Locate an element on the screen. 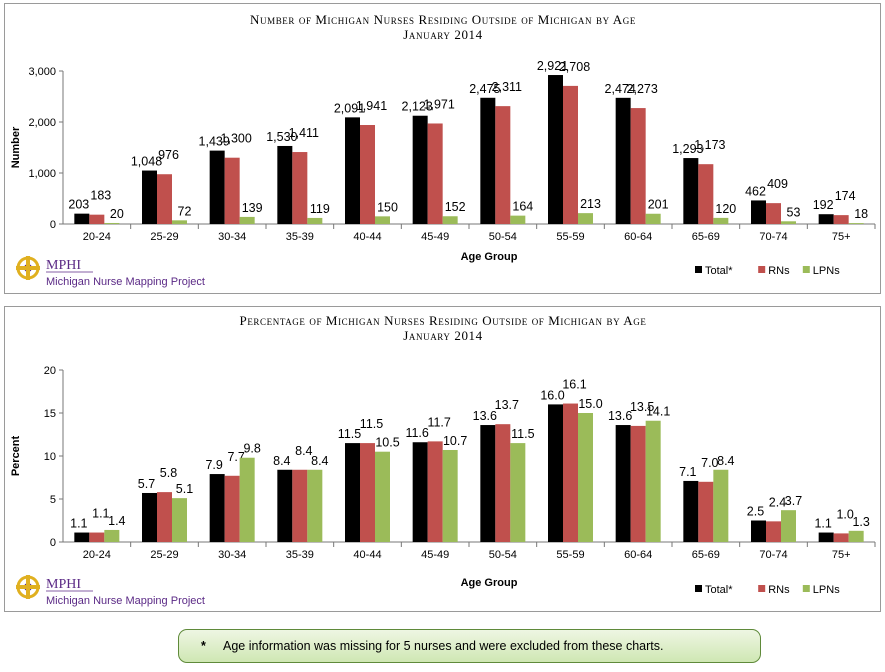  data-label: 1.3 is located at coordinates (860, 522).